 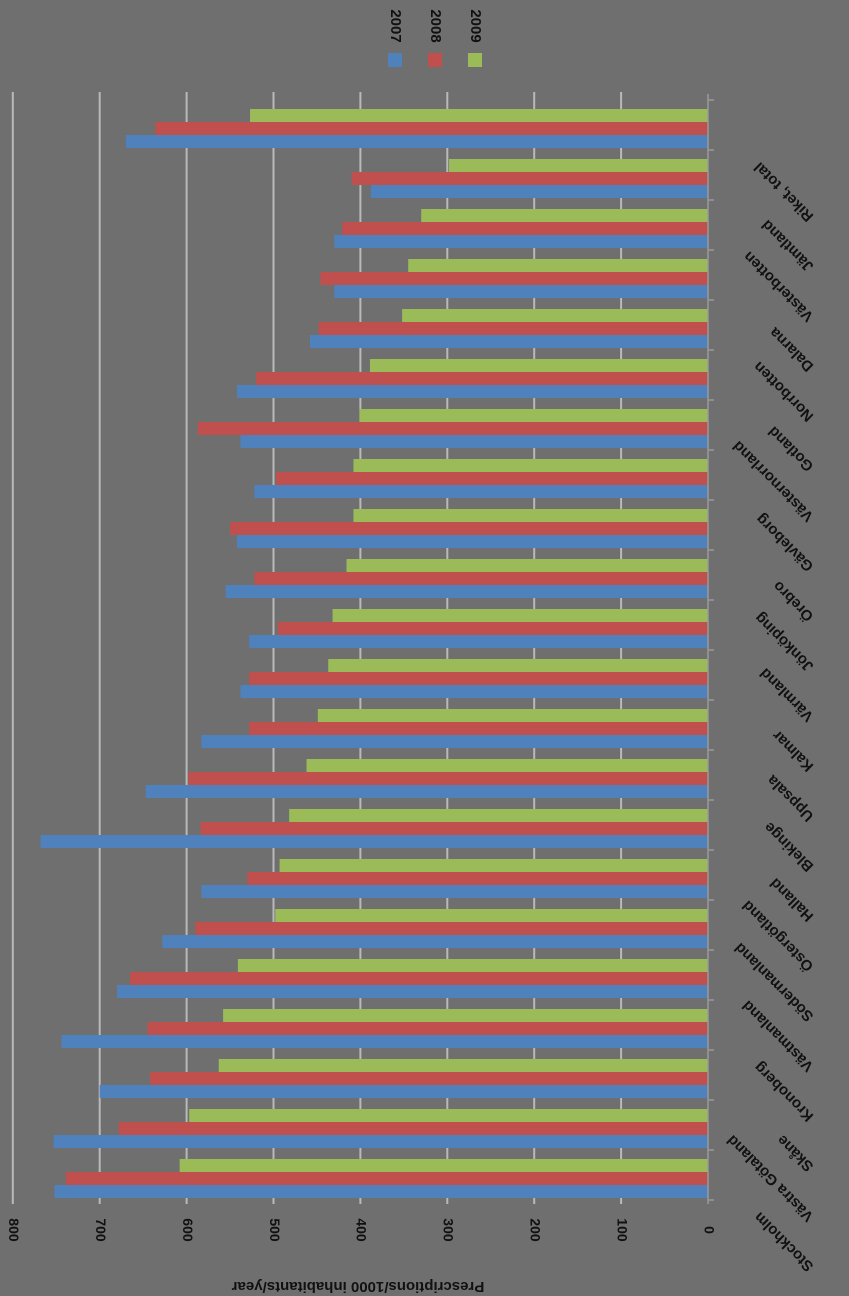 What do you see at coordinates (789, 847) in the screenshot?
I see `category-label-8: Blekinge` at bounding box center [789, 847].